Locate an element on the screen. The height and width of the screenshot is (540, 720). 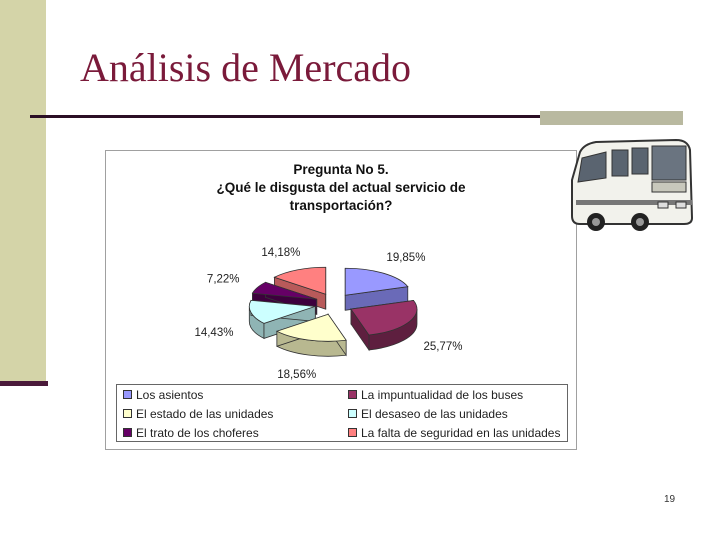
title-divider-block is located at coordinates (611, 118).